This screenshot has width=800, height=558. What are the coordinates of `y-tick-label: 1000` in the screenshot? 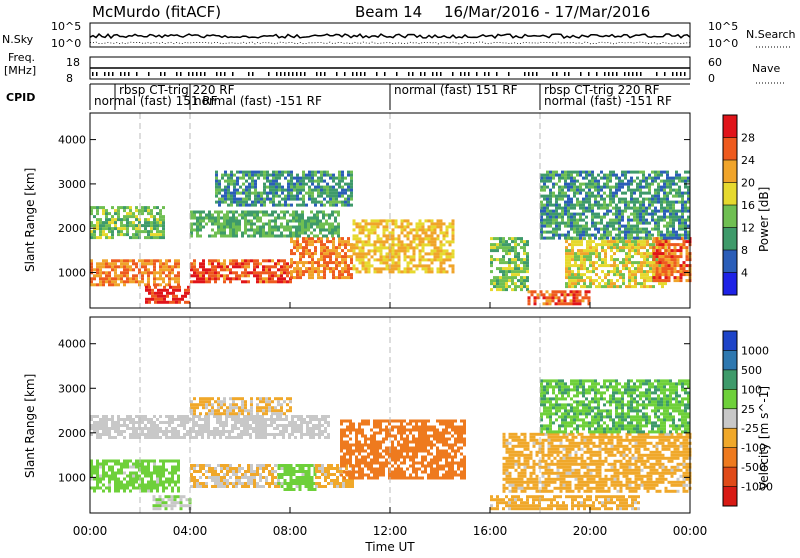 It's located at (72, 273).